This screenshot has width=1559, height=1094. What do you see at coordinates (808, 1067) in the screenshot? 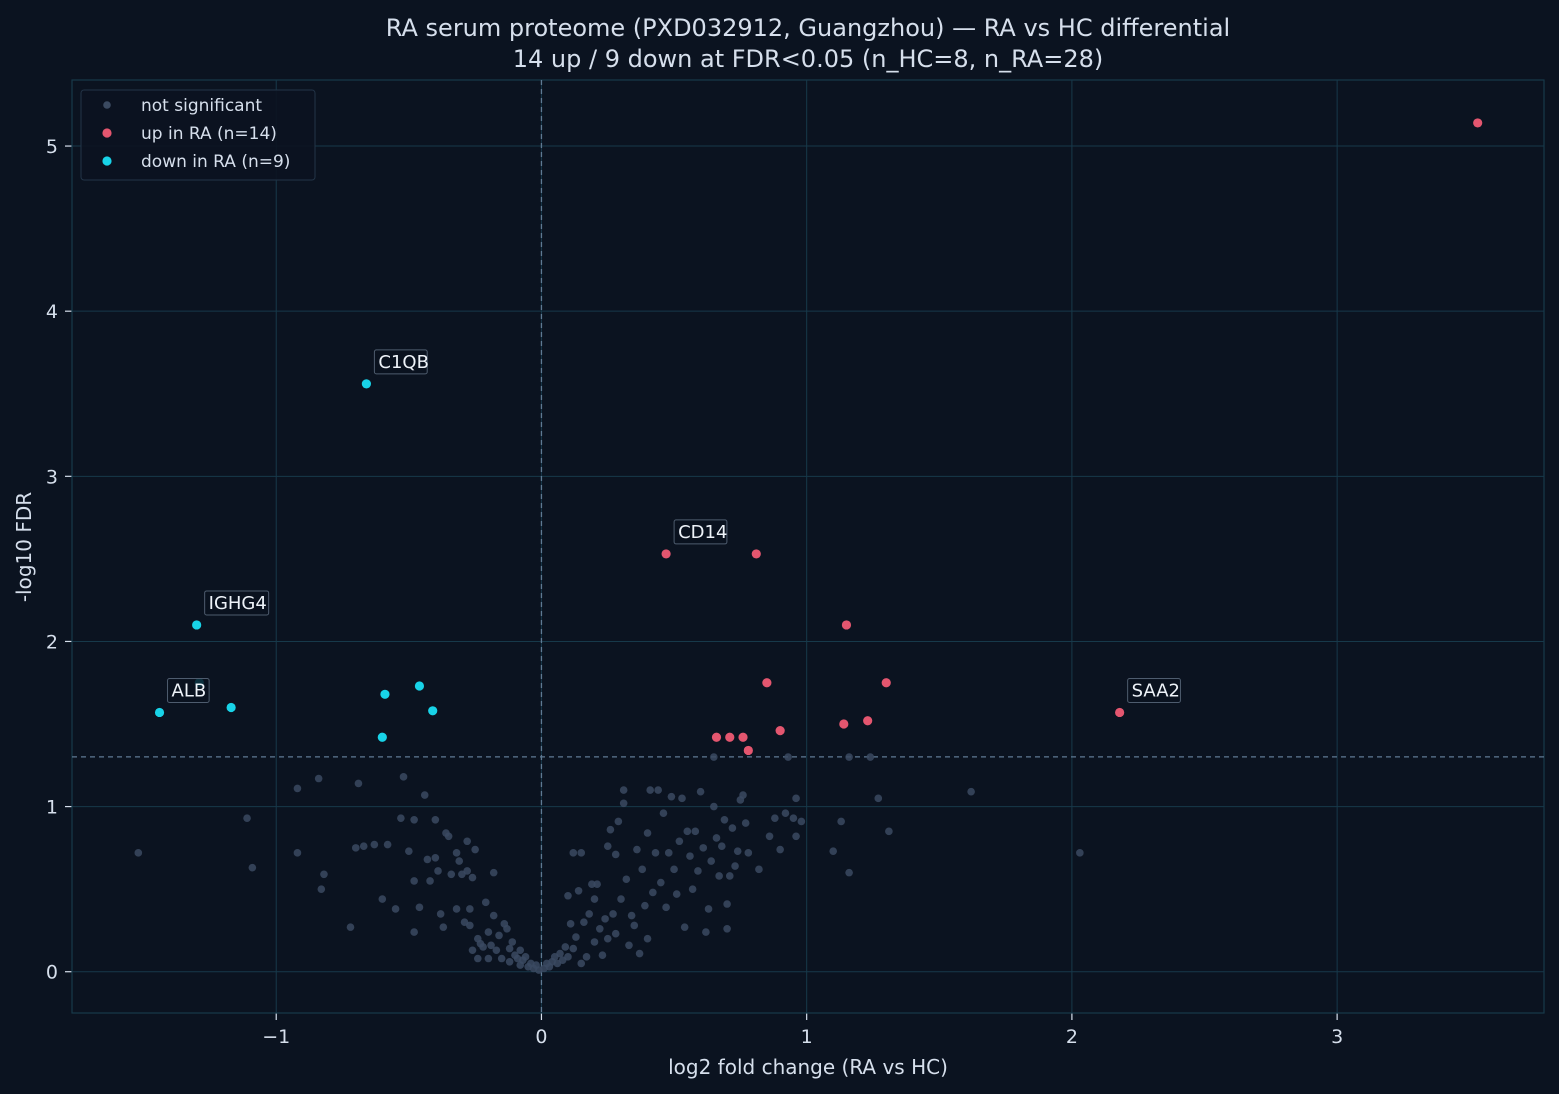
I see `x-axis-label: log2 fold change (RA vs HC)` at bounding box center [808, 1067].